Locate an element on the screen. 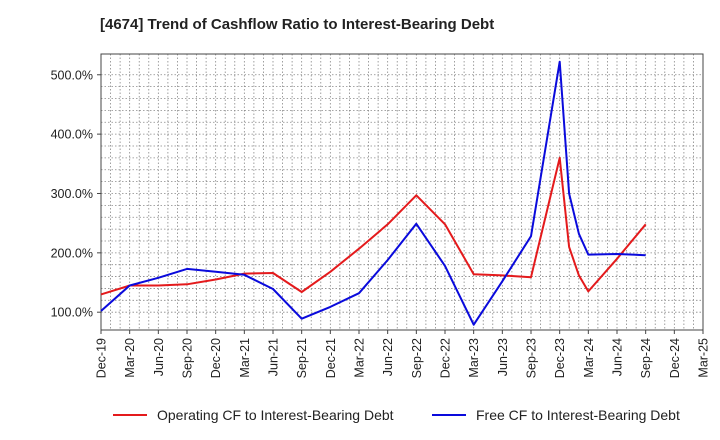 The height and width of the screenshot is (440, 720). x-tick-label: Dec-24 is located at coordinates (675, 358).